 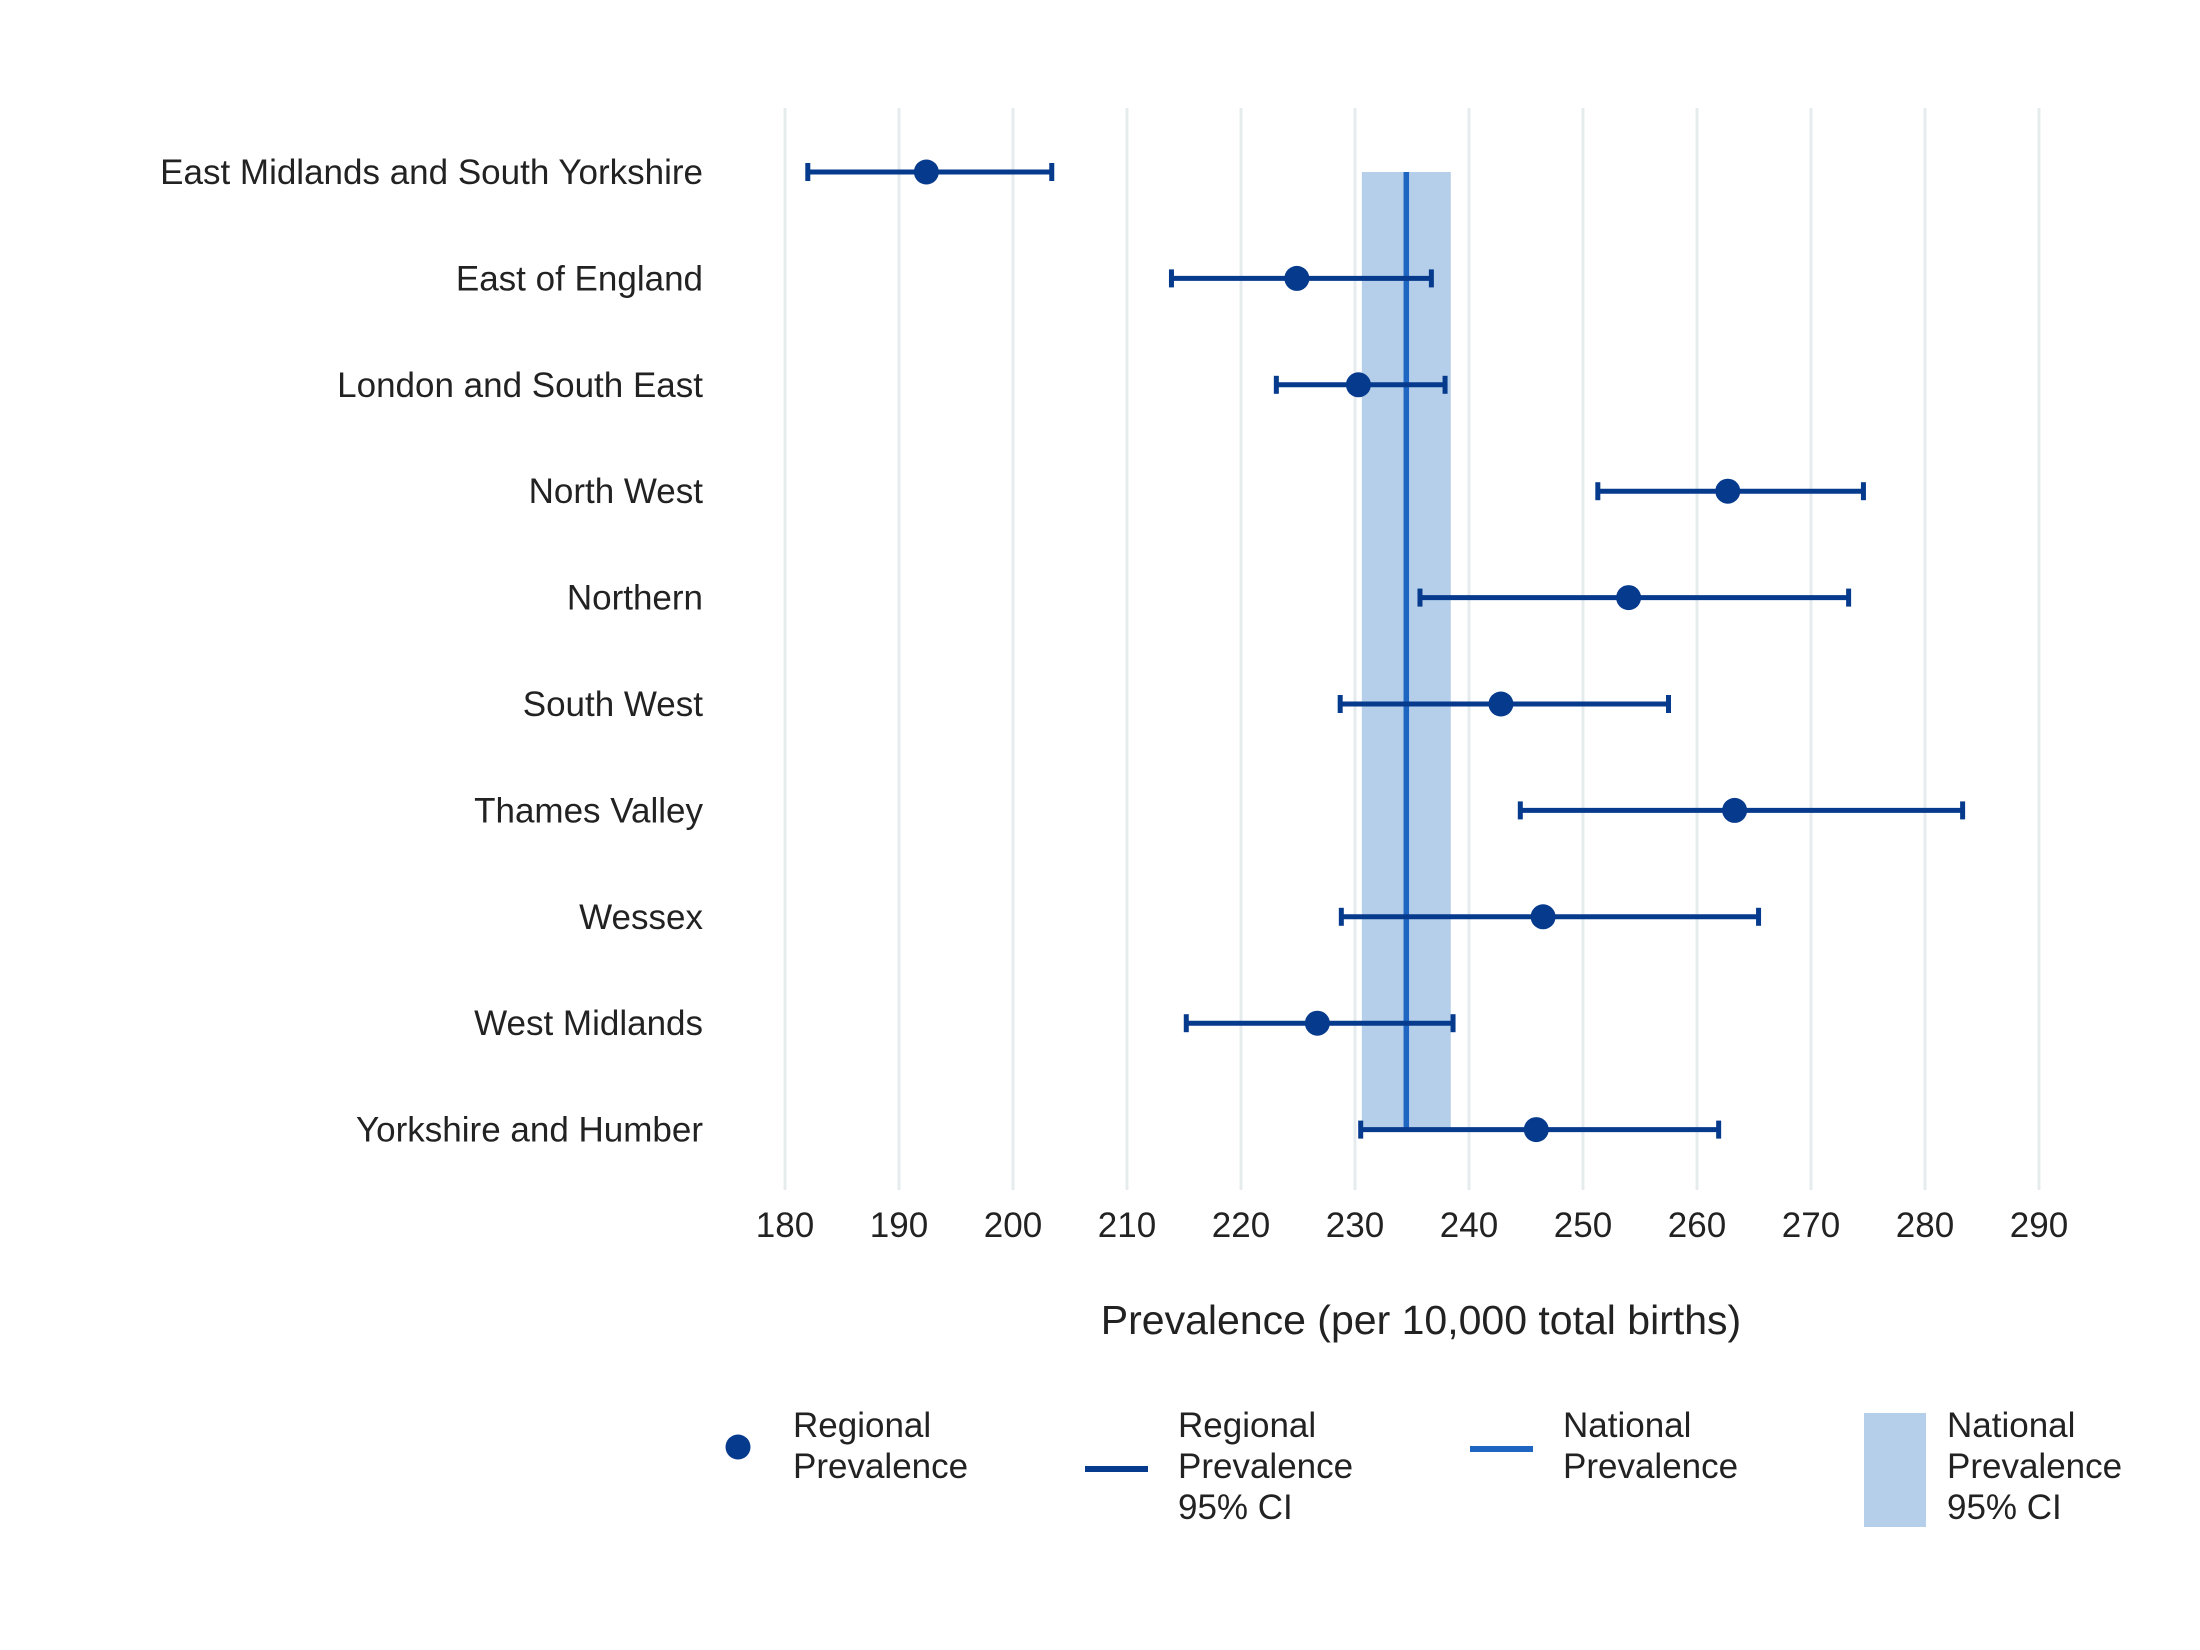 I want to click on x-tick-label: 290, so click(x=2039, y=1225).